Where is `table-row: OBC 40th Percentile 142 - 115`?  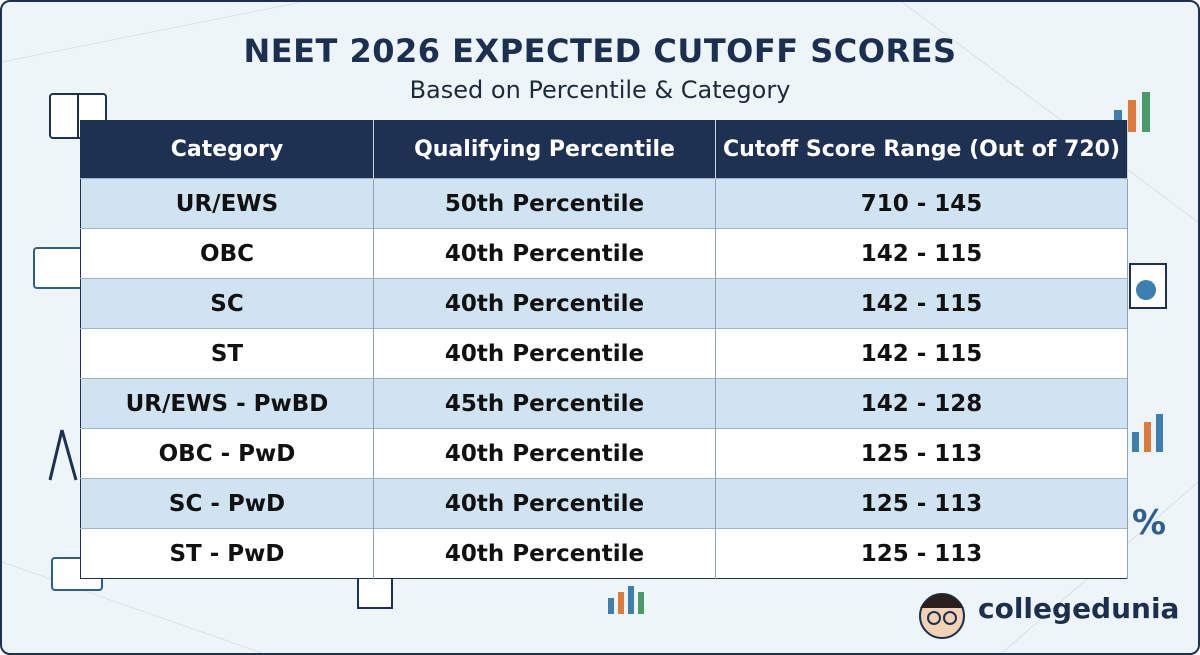
table-row: OBC 40th Percentile 142 - 115 is located at coordinates (604, 253).